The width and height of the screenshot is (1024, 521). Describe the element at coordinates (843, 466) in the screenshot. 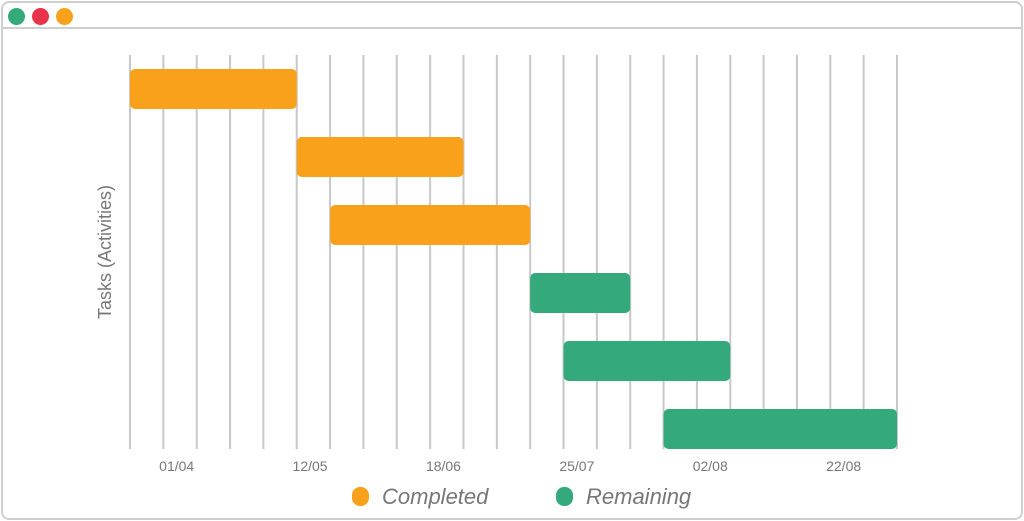

I see `x-tick-label: 22/08` at that location.